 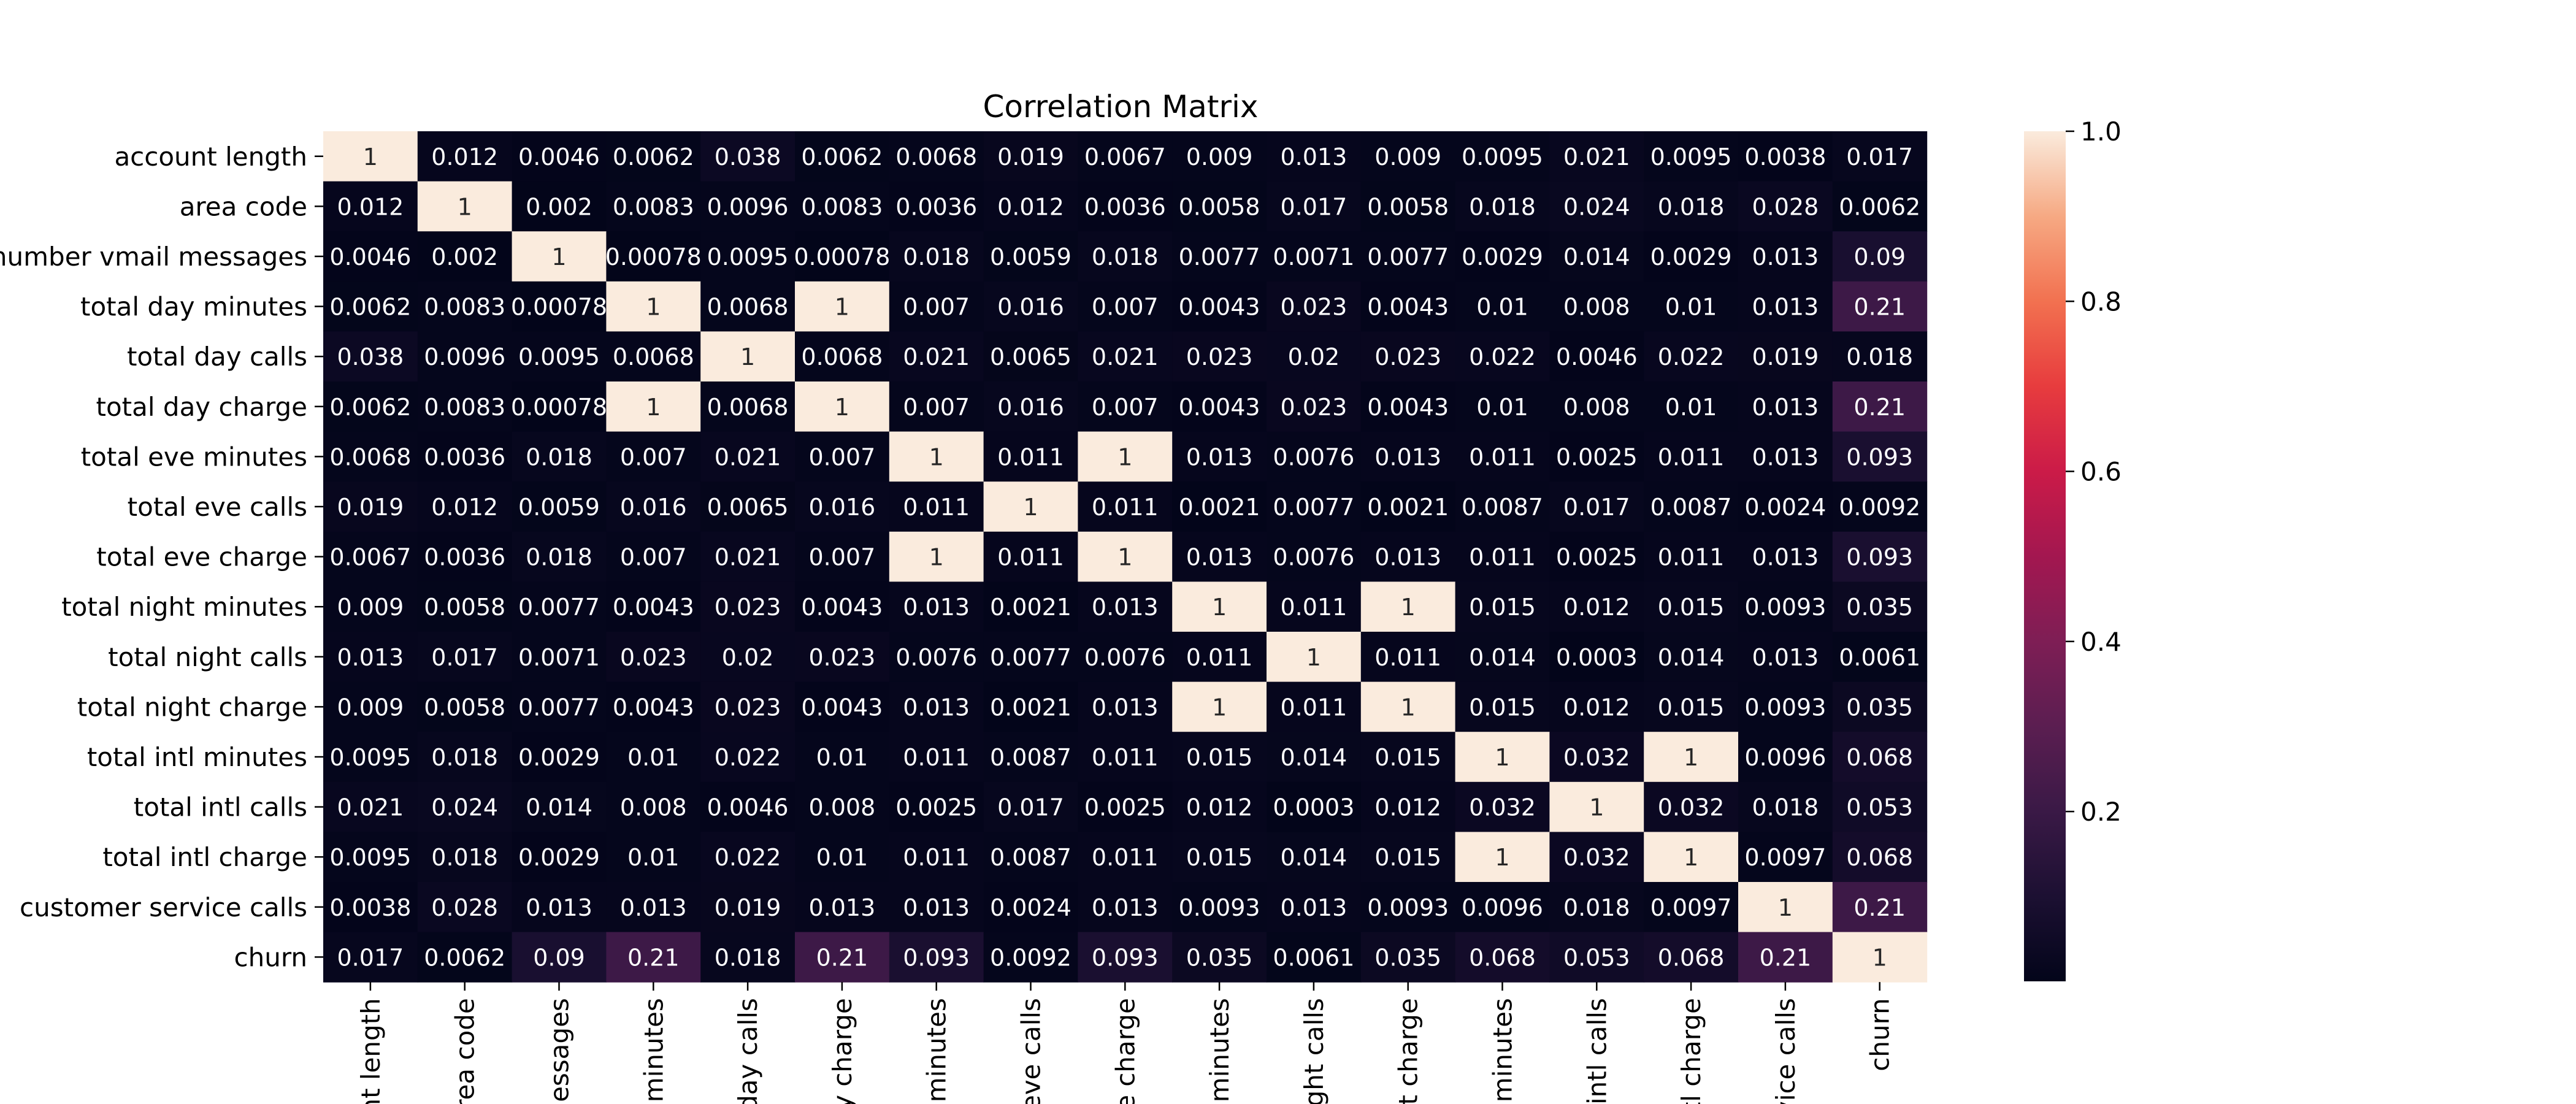 I want to click on cell-value-label: 0.038, so click(x=370, y=356).